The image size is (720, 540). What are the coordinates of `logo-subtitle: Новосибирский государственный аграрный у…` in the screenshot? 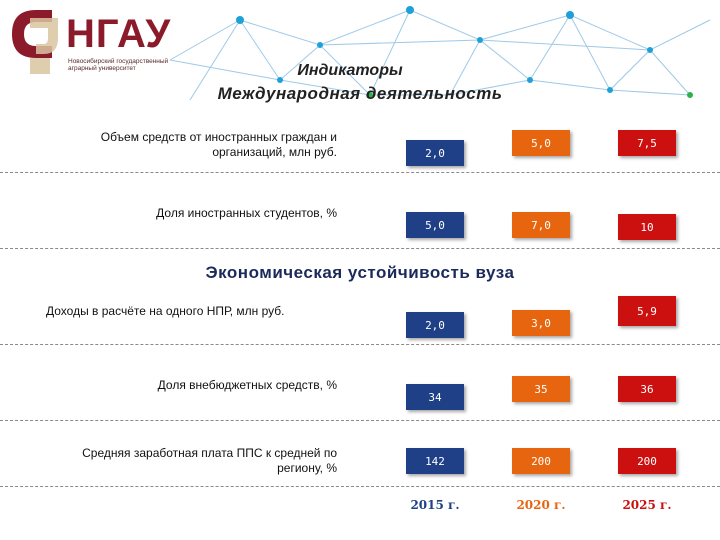 It's located at (118, 65).